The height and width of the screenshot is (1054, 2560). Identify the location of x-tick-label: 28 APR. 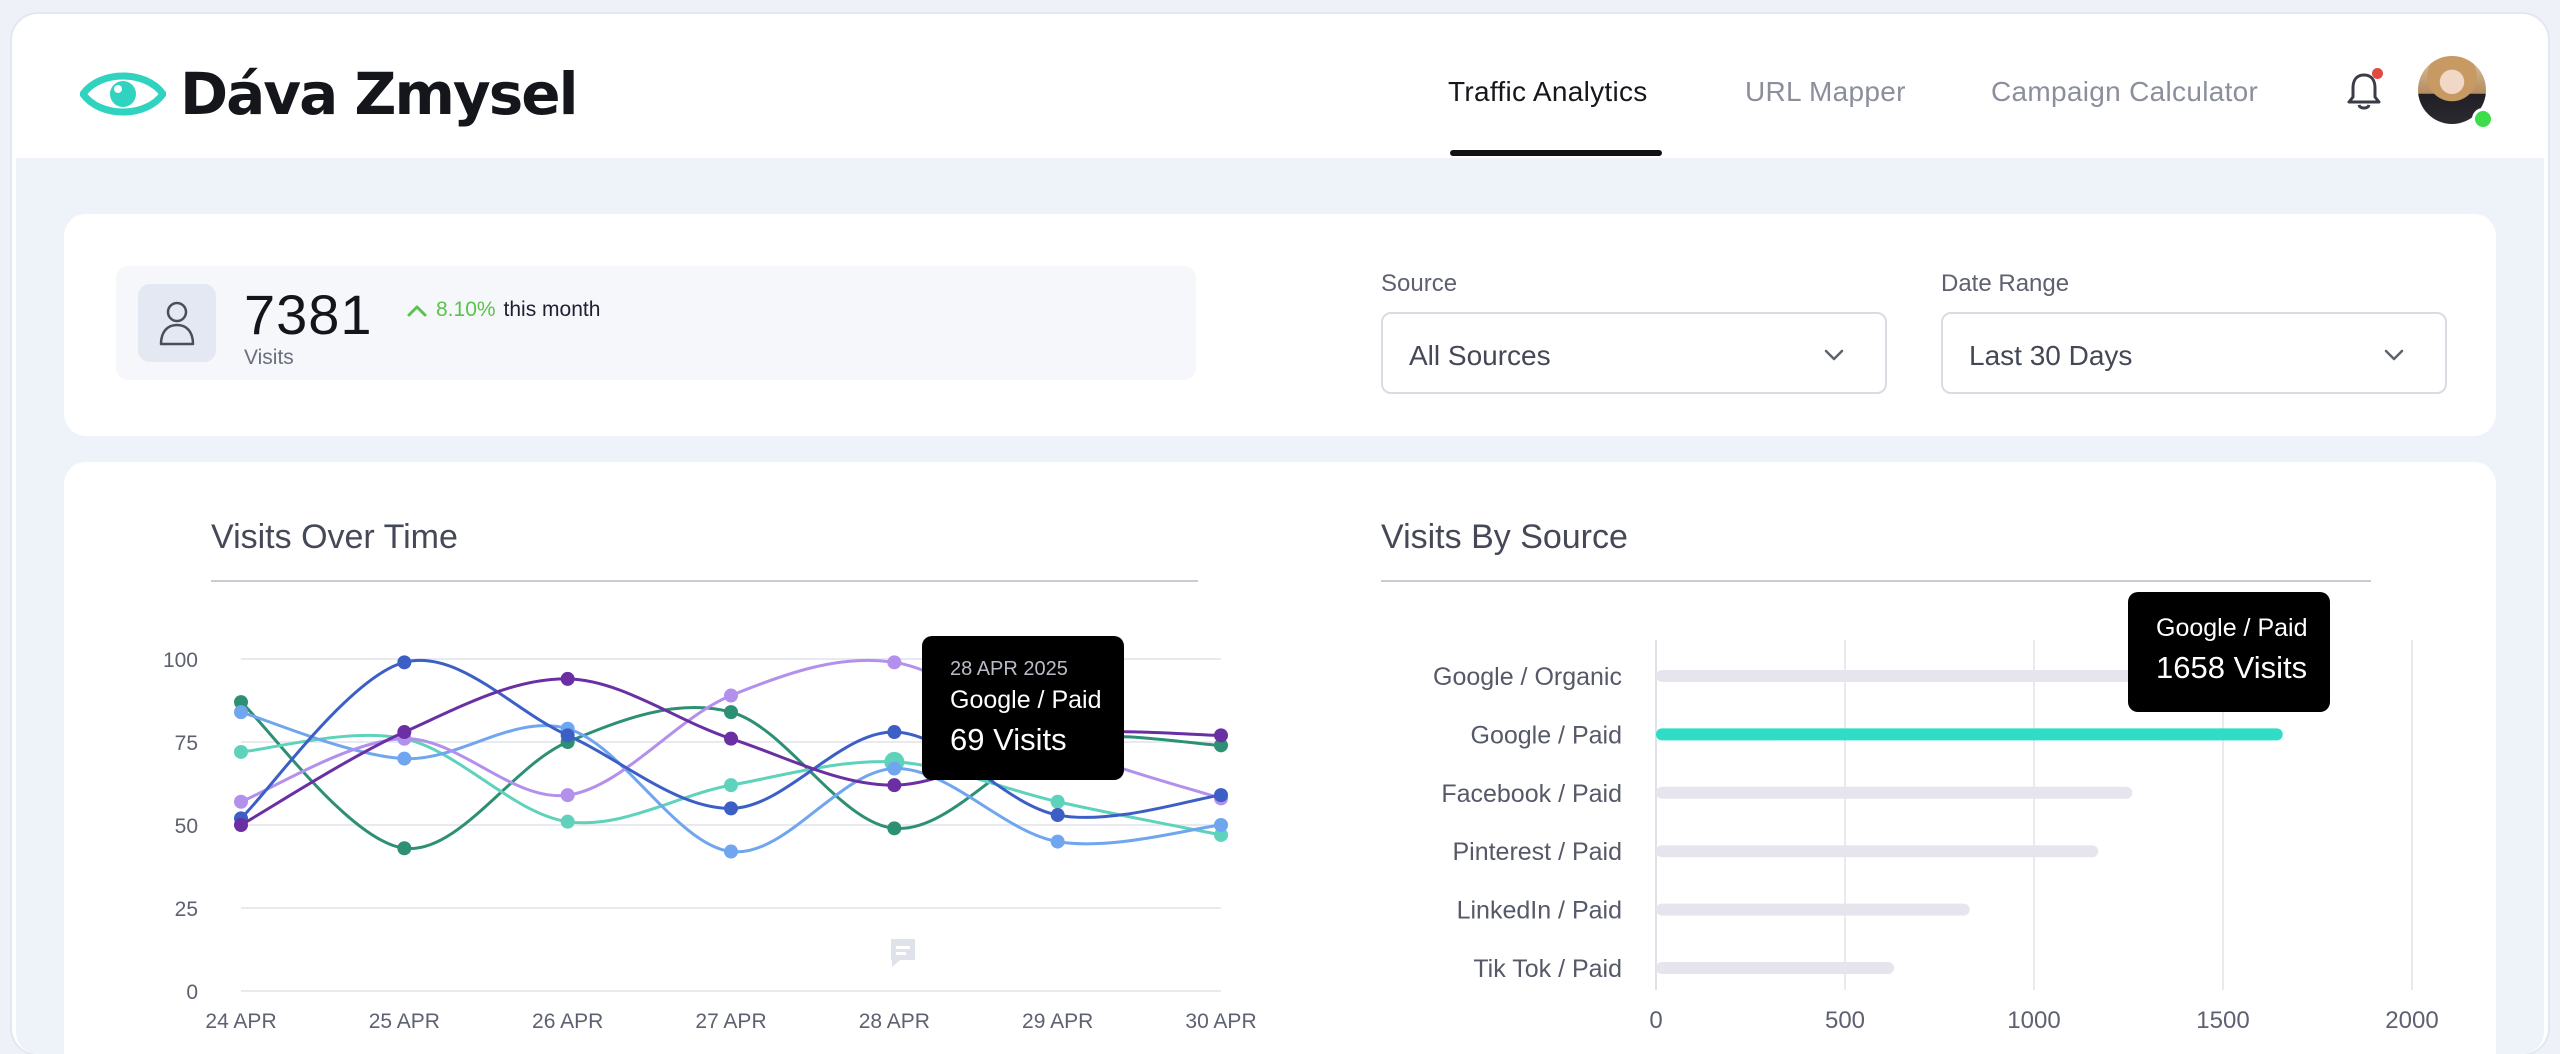
(894, 1021).